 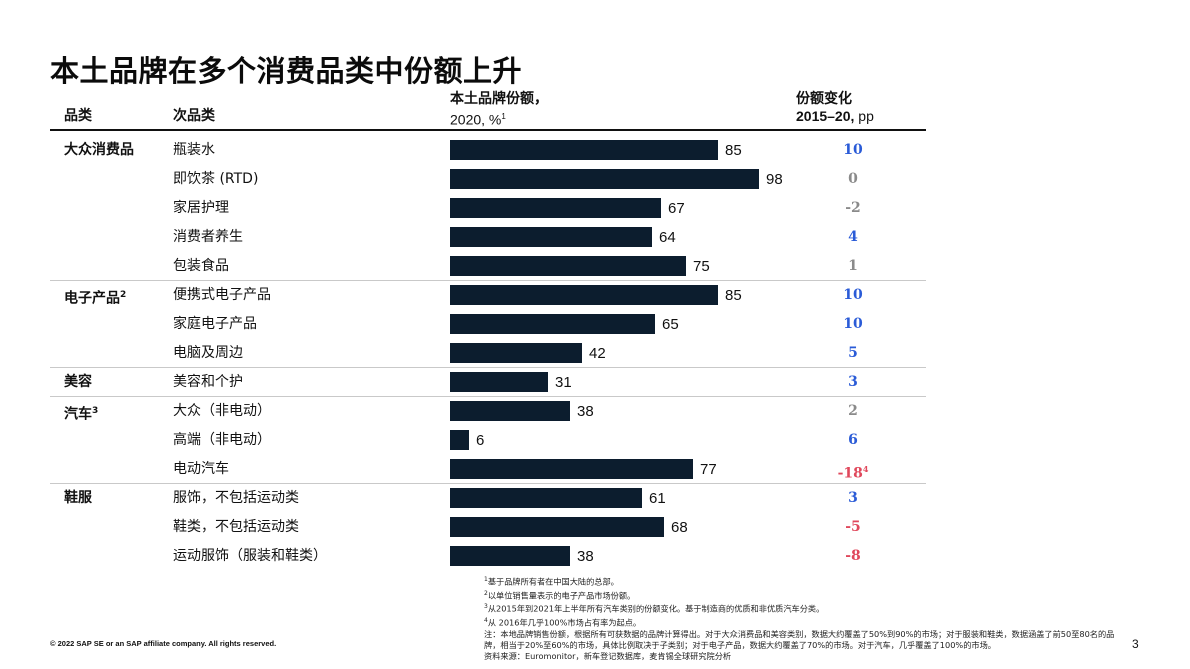 I want to click on table-row: 汽车3 大众（非电动） 38 2, so click(x=595, y=411).